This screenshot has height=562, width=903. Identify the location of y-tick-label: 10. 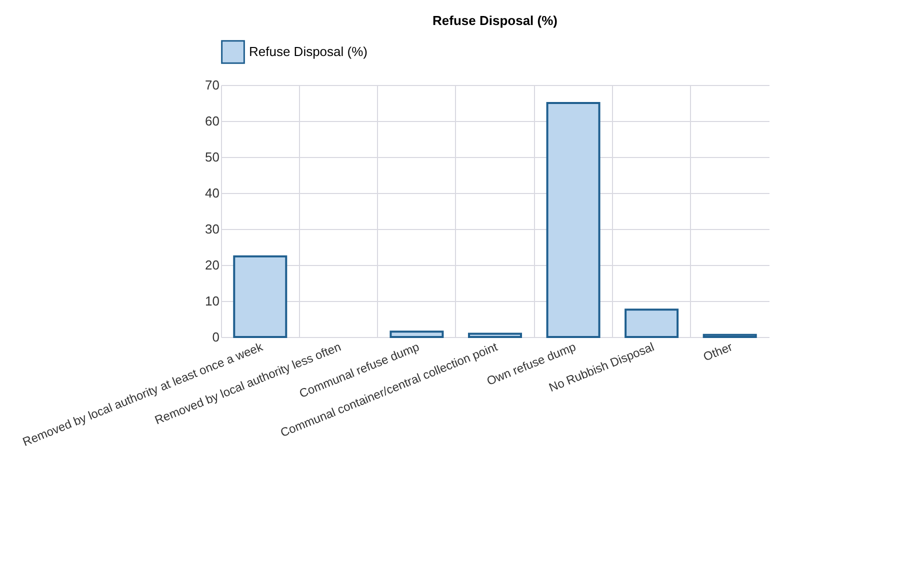
(212, 301).